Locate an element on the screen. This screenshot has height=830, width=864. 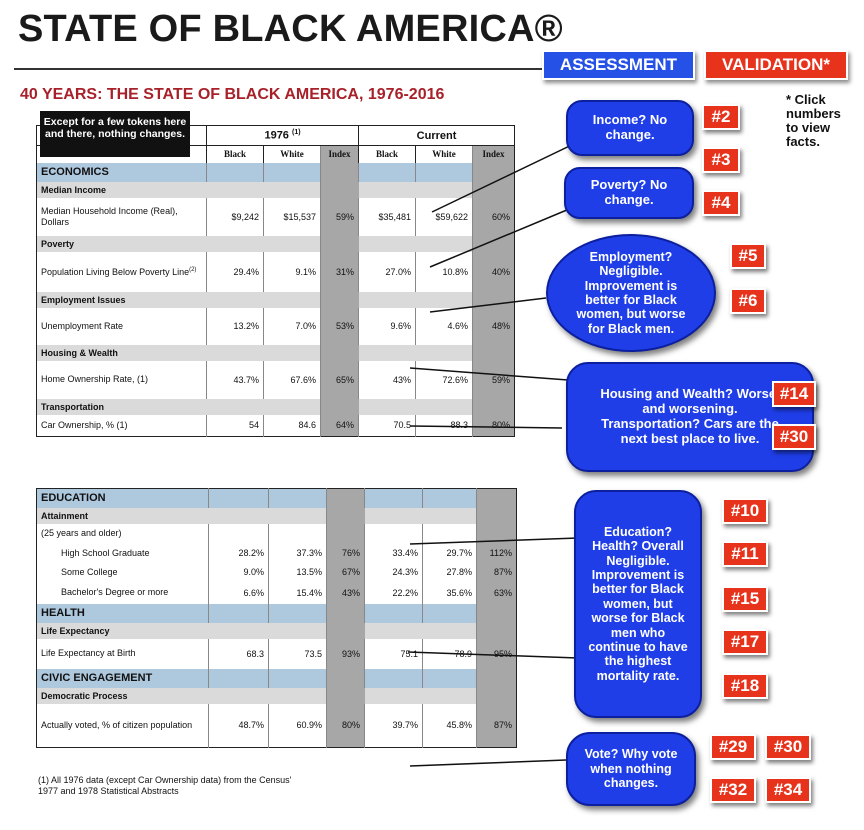
validation-link-34: #34 is located at coordinates (788, 790).